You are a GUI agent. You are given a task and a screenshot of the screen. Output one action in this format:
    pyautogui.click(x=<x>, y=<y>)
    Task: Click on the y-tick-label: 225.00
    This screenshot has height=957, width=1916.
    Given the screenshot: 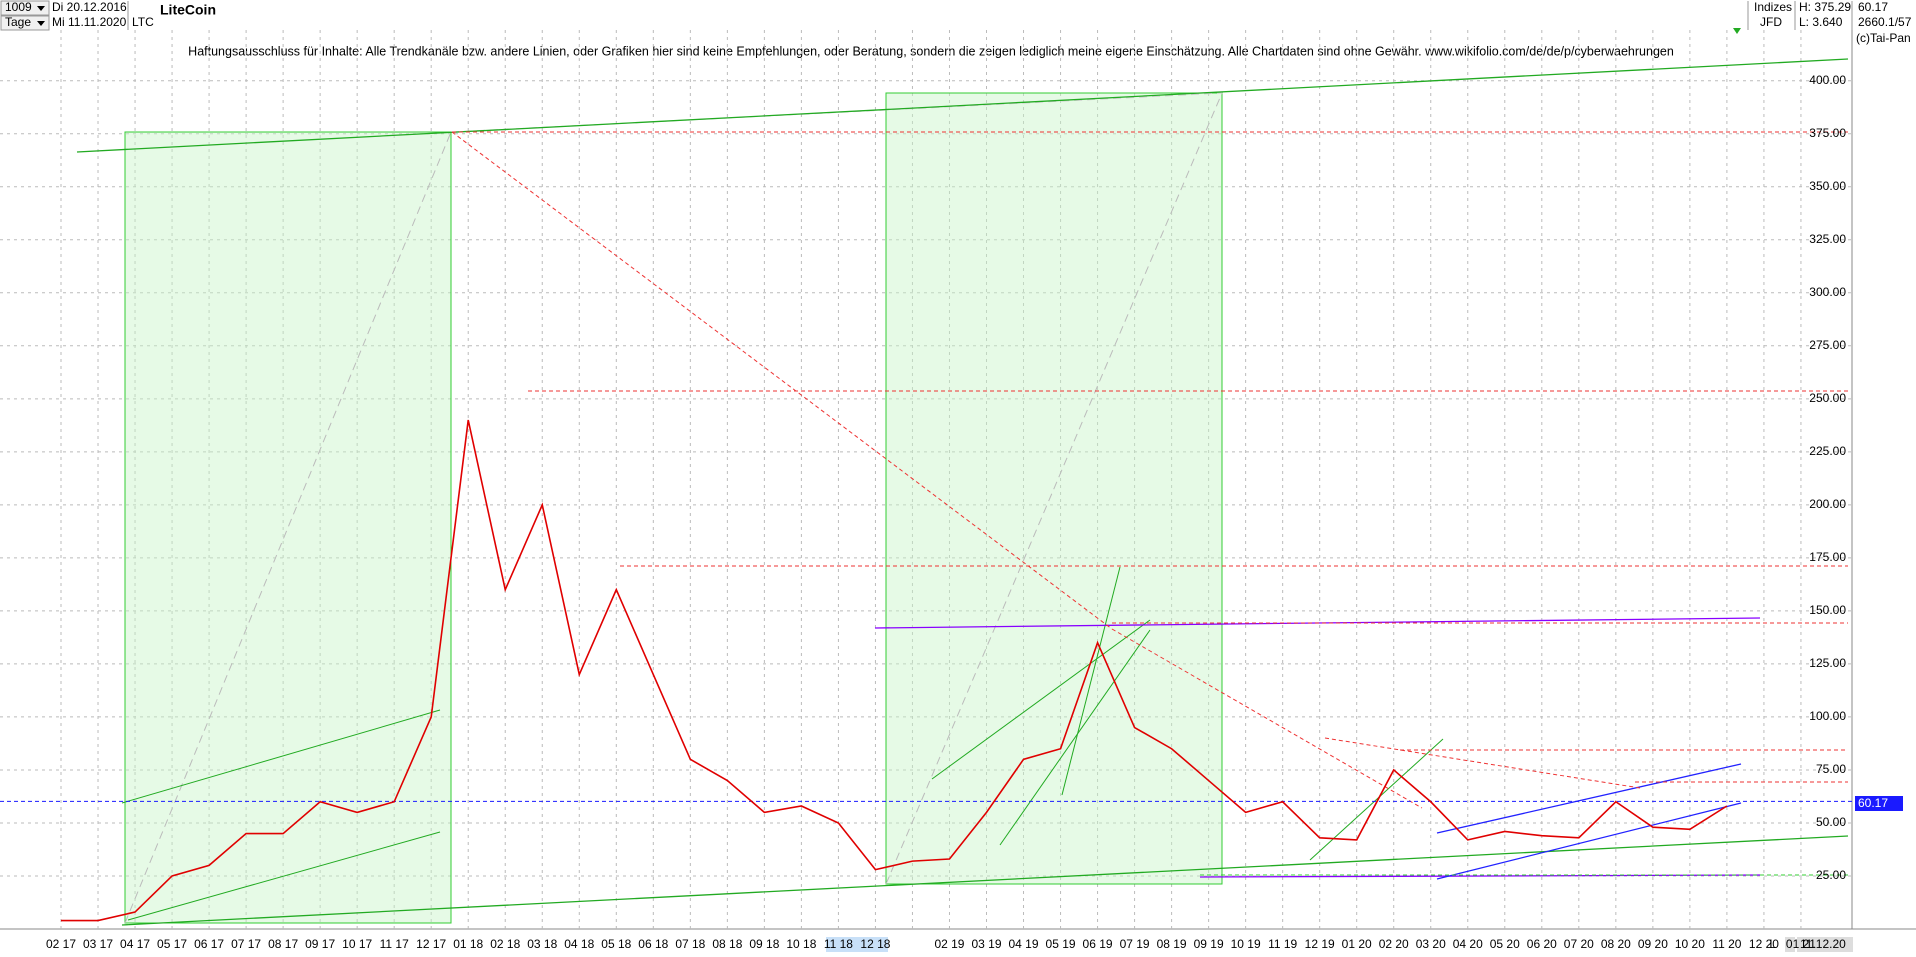 What is the action you would take?
    pyautogui.click(x=1827, y=451)
    